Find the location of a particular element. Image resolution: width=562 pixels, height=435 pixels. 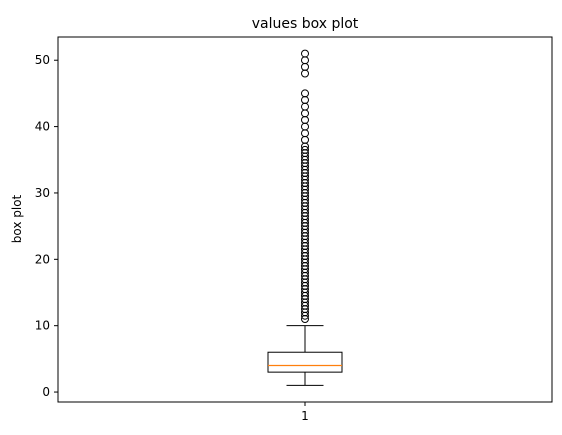

x-tick-label-1: 1 is located at coordinates (305, 416).